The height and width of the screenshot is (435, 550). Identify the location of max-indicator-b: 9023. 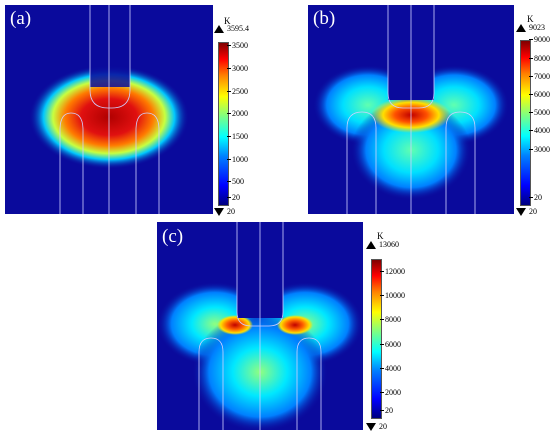
(530, 28).